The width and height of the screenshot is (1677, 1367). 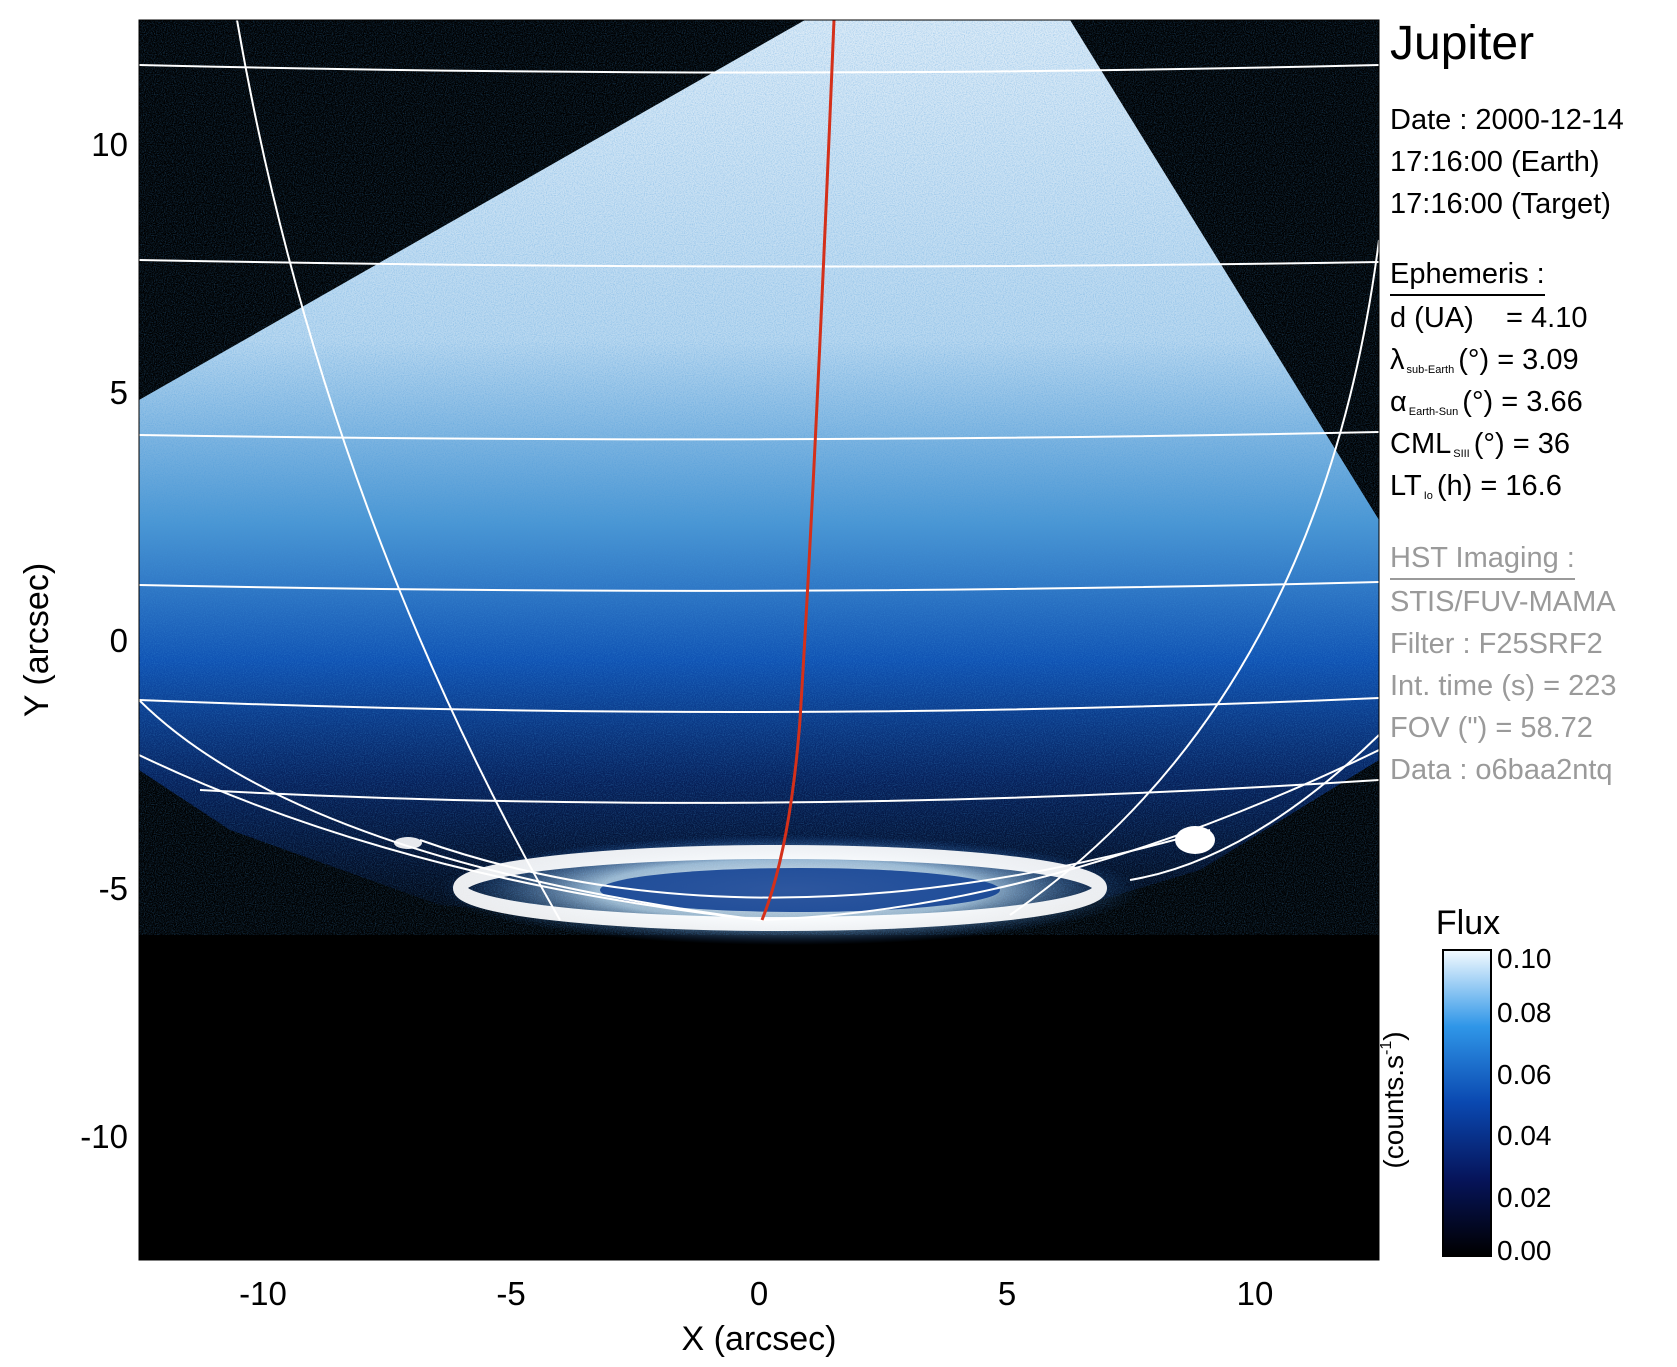 What do you see at coordinates (1482, 561) in the screenshot?
I see `hst-heading: HST Imaging :` at bounding box center [1482, 561].